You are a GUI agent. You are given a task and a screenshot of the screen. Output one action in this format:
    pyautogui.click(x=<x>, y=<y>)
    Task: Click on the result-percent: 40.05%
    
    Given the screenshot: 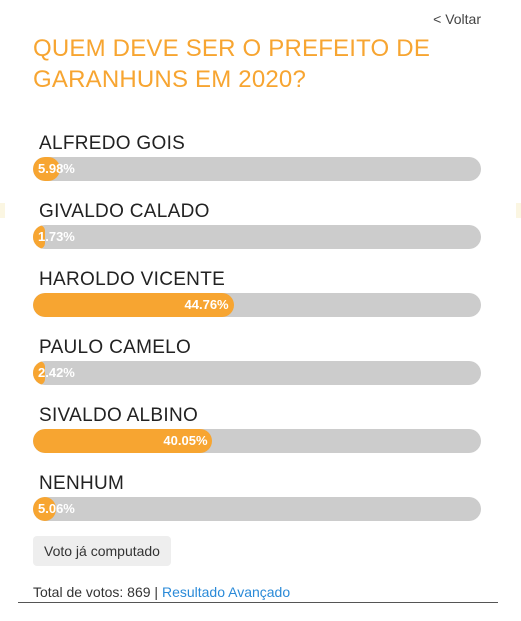 What is the action you would take?
    pyautogui.click(x=185, y=440)
    